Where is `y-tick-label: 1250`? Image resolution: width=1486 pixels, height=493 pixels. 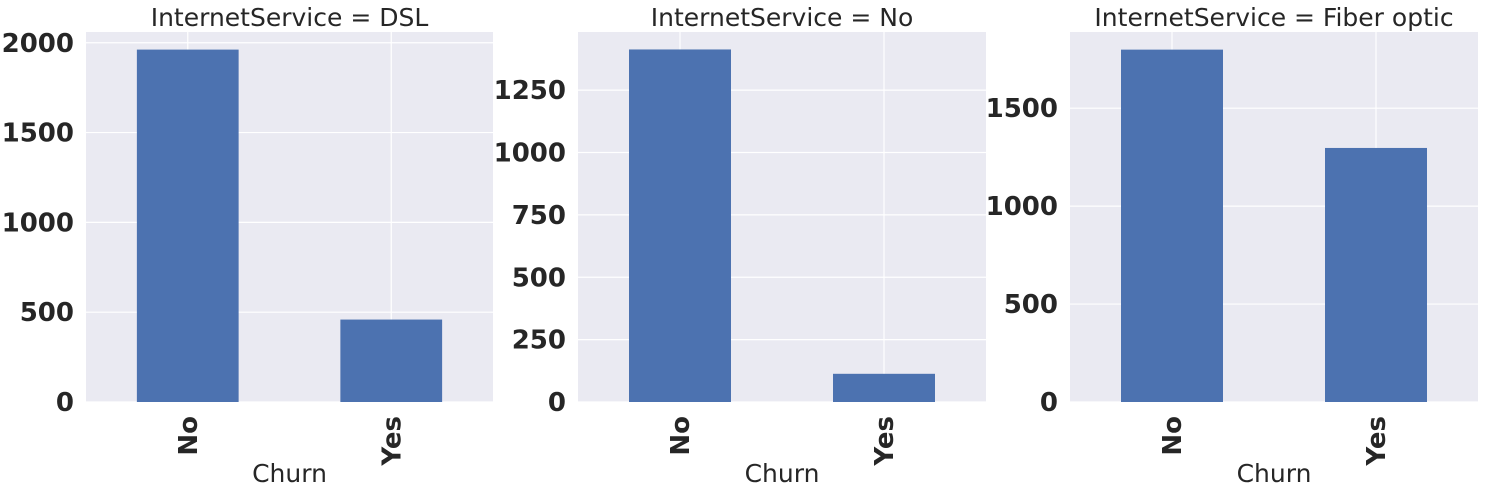 y-tick-label: 1250 is located at coordinates (530, 91).